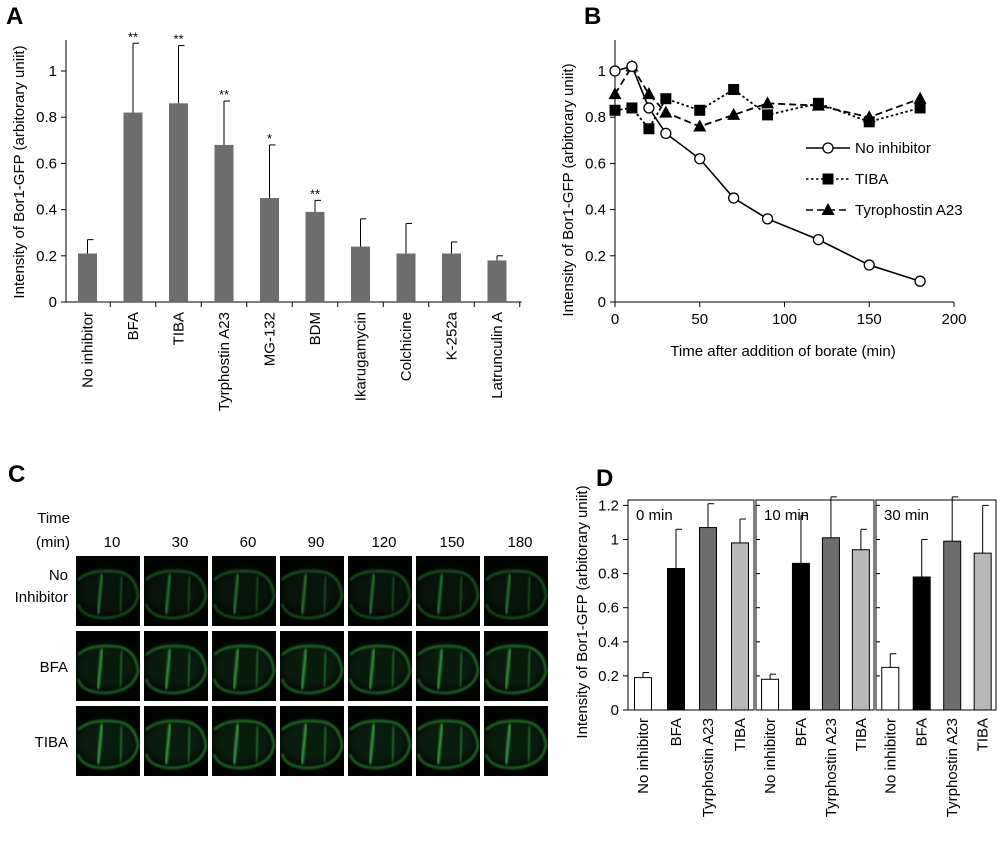 The image size is (1000, 846). Describe the element at coordinates (41, 597) in the screenshot. I see `panel-c-row-label: Inhibitor` at that location.